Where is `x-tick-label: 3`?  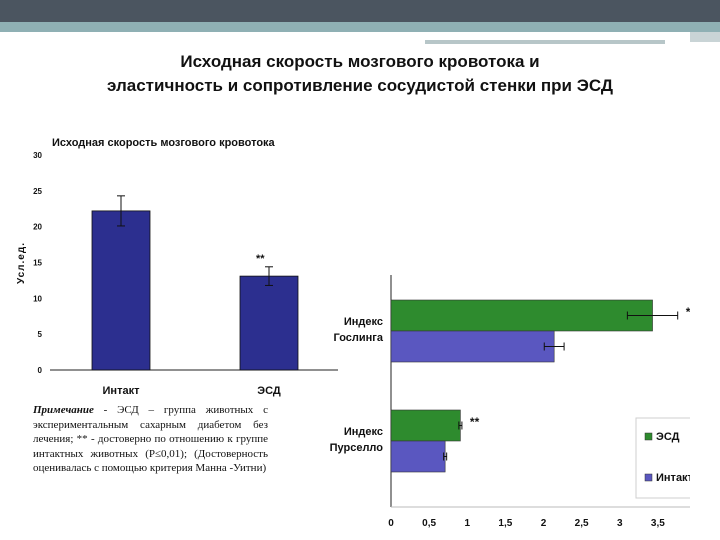
x-tick-label: 3 is located at coordinates (620, 523).